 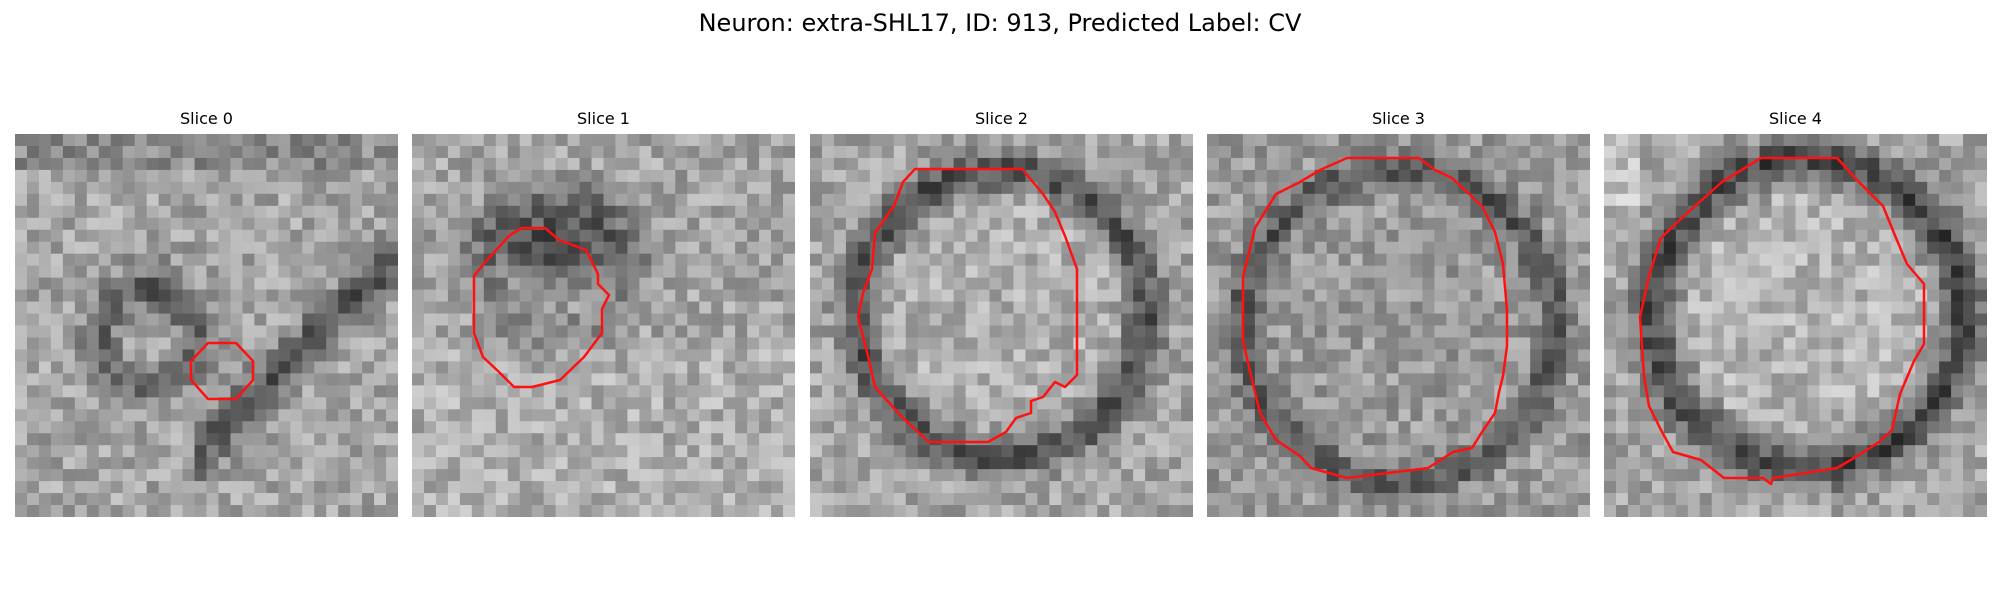 What do you see at coordinates (1398, 118) in the screenshot?
I see `slice-title-3: Slice 3` at bounding box center [1398, 118].